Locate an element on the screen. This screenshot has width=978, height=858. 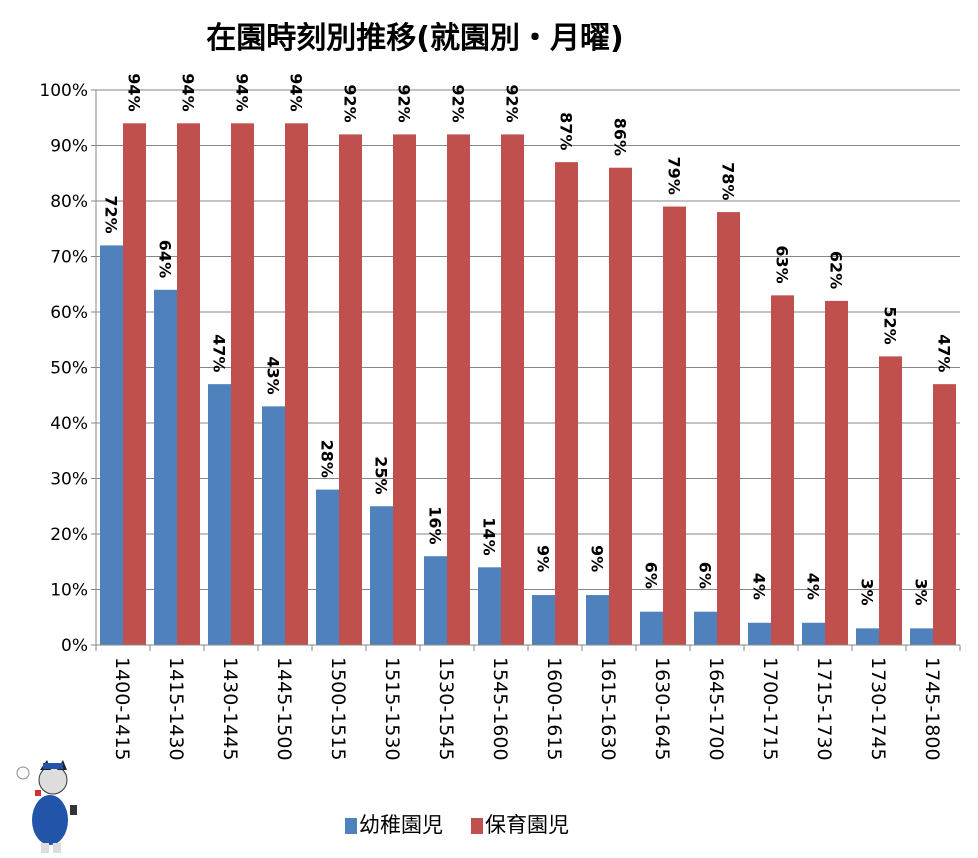
y-tick-label: 30% is located at coordinates (69, 480).